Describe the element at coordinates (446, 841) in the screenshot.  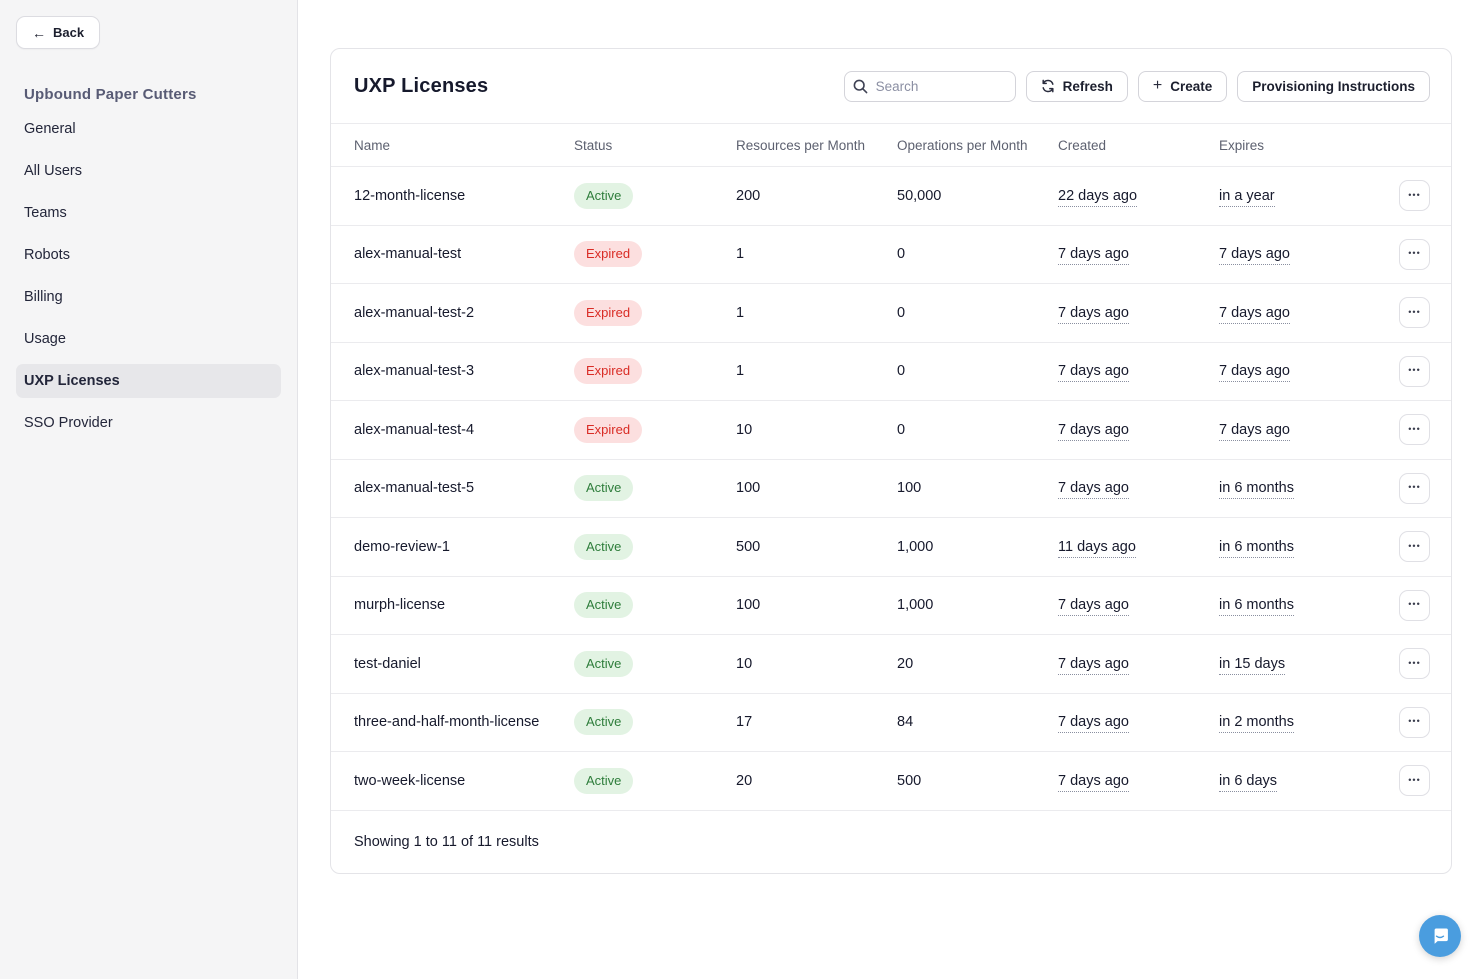
I see `results-count: Showing 1 to 11 of 11 results` at that location.